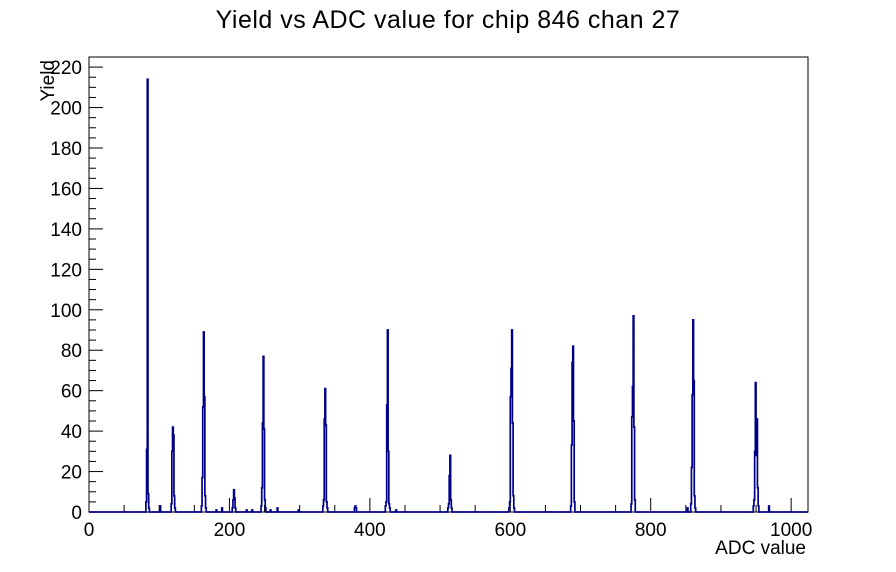  Describe the element at coordinates (89, 530) in the screenshot. I see `x-tick-label: 0` at that location.